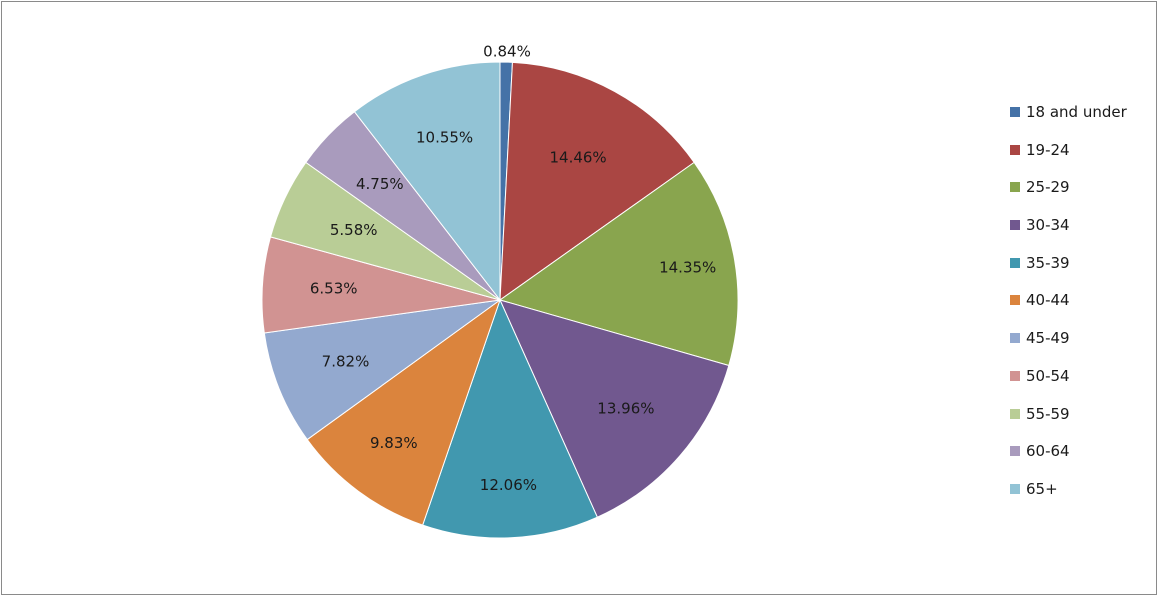 Image resolution: width=1160 pixels, height=598 pixels. Describe the element at coordinates (1048, 149) in the screenshot. I see `legend-label: 19-24` at that location.